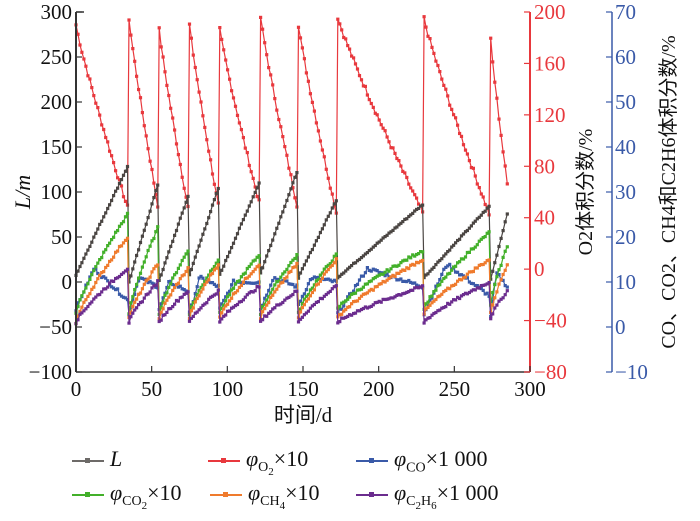 This screenshot has width=700, height=521. Describe the element at coordinates (291, 281) in the screenshot. I see `series-φCH4×10` at that location.